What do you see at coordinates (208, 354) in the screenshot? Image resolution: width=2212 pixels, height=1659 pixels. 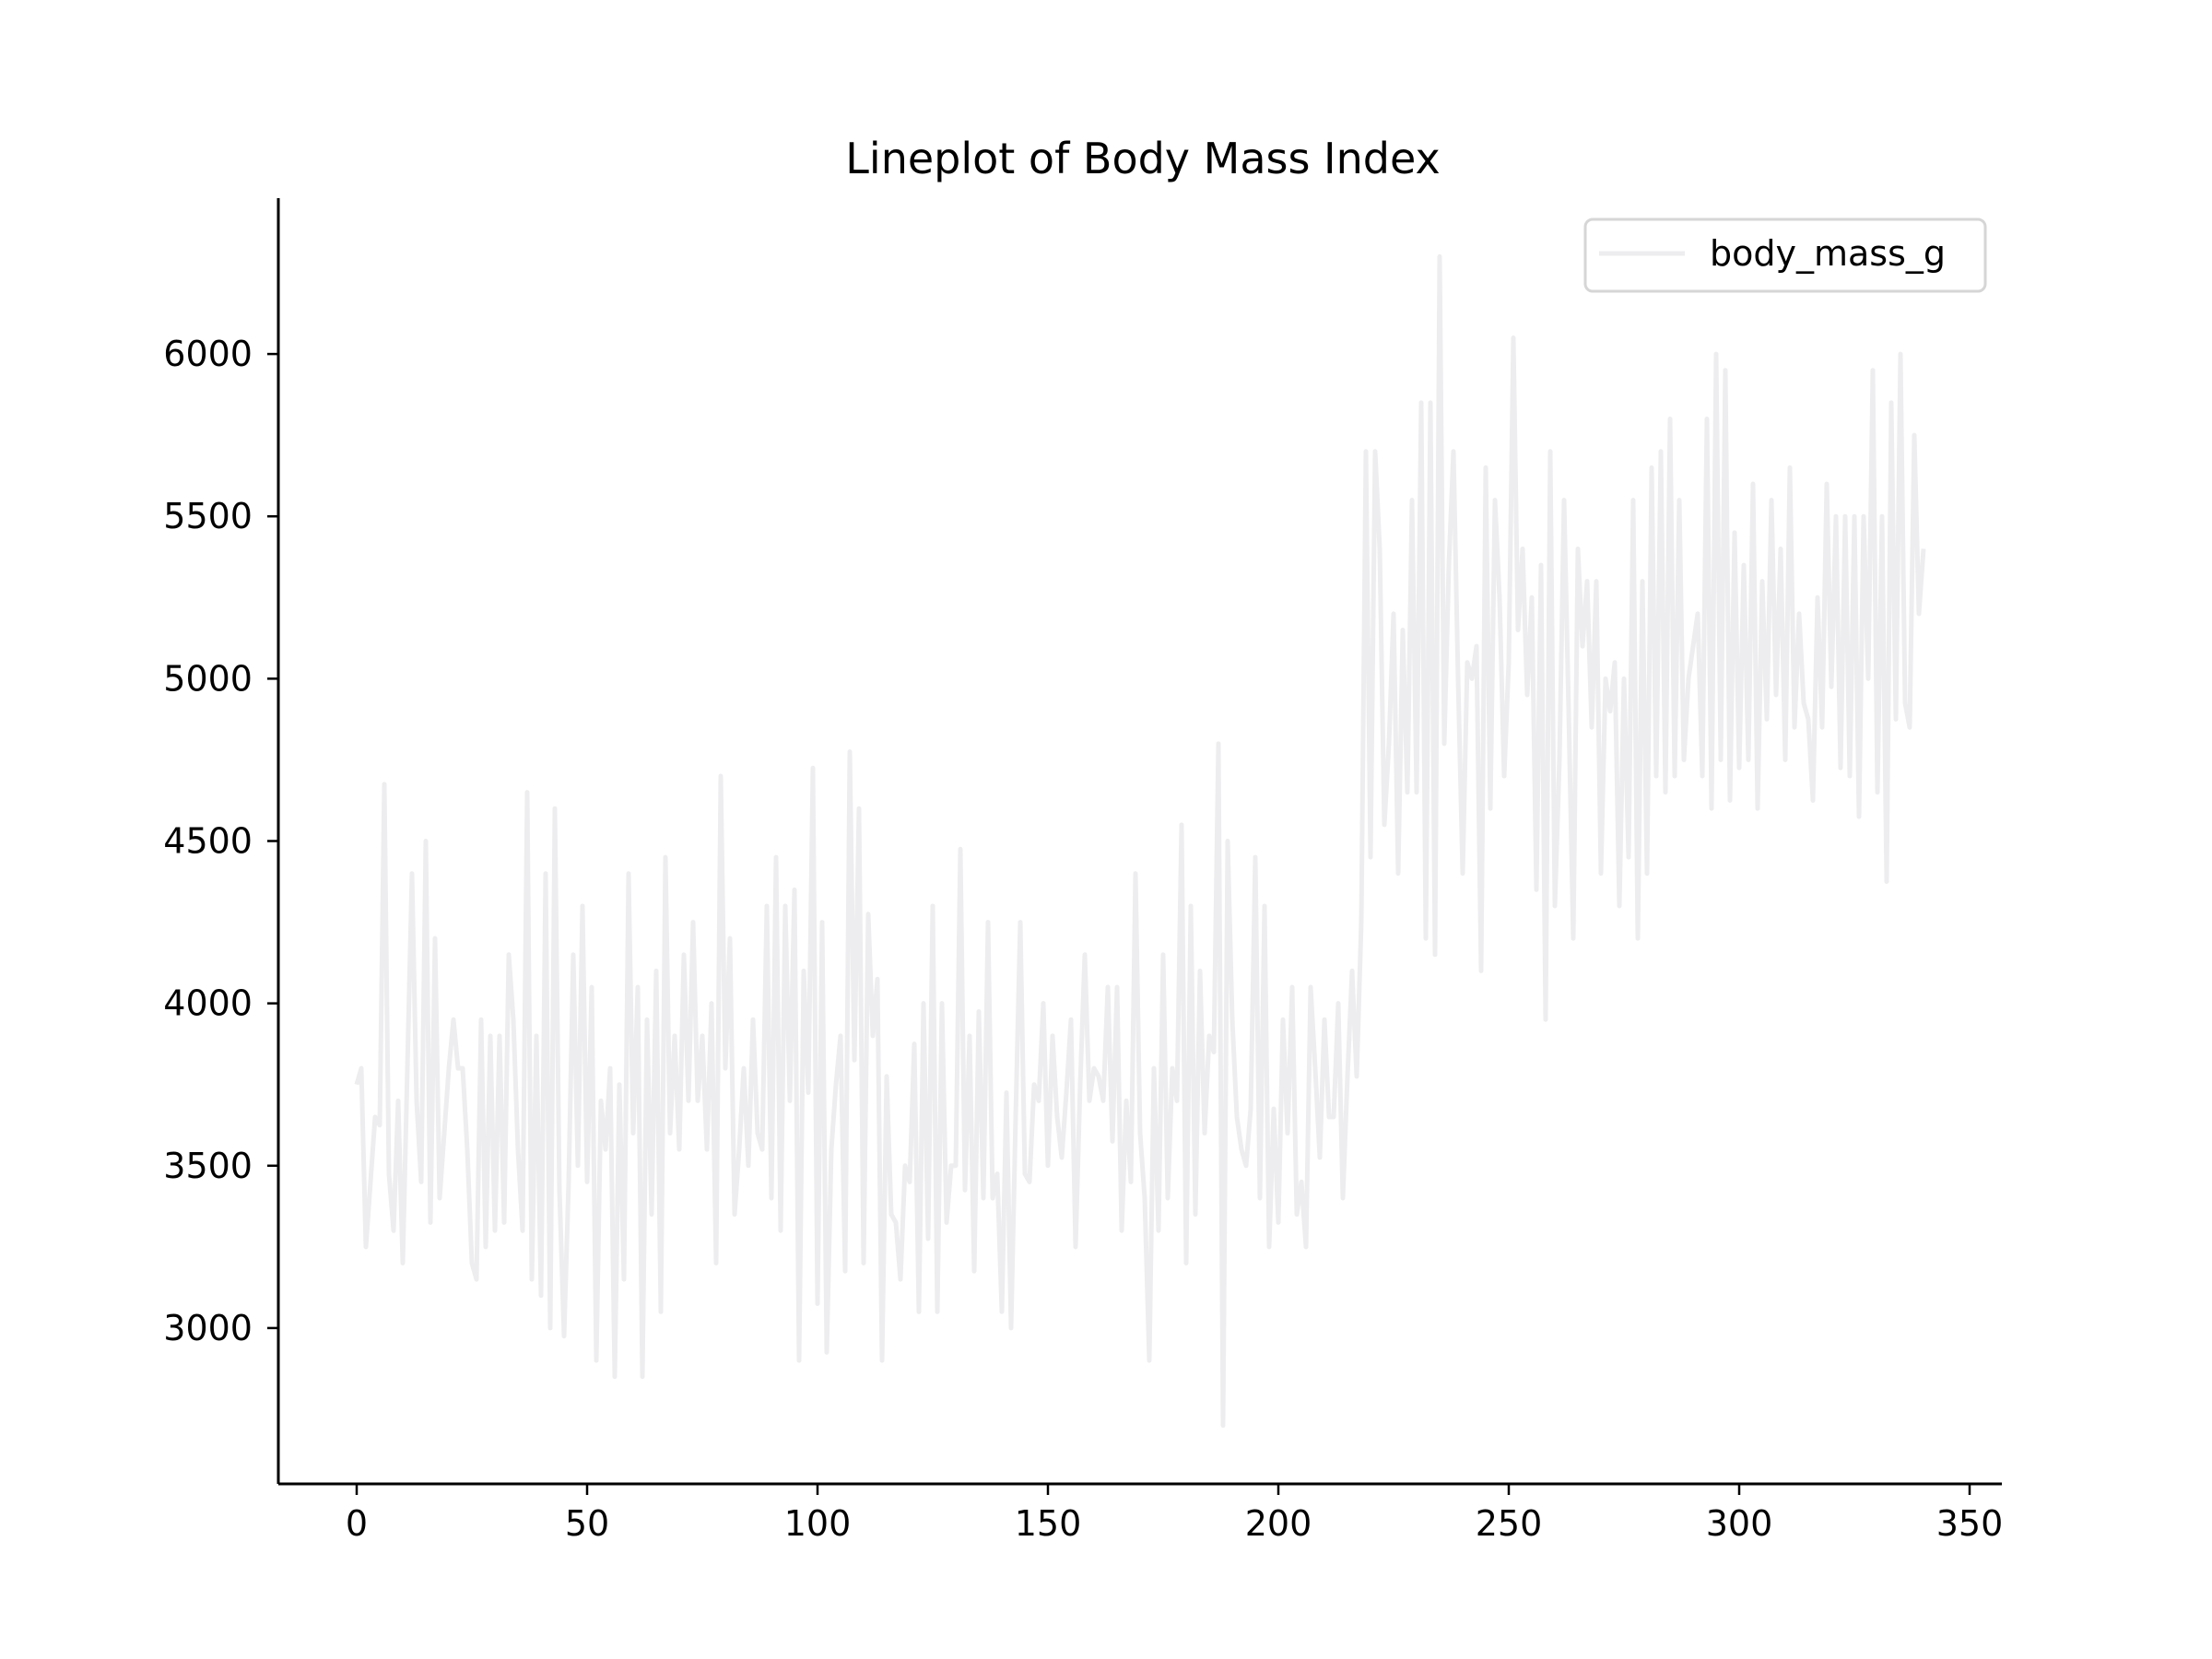 I see `y-tick-label: 6000` at bounding box center [208, 354].